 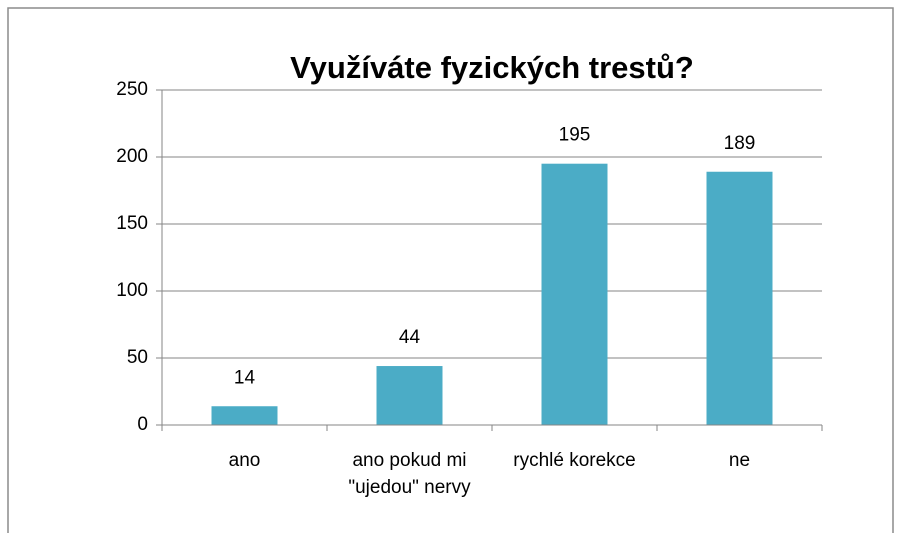 What do you see at coordinates (409, 474) in the screenshot?
I see `x-tick-label: ano pokud mi "ujedou" nervy` at bounding box center [409, 474].